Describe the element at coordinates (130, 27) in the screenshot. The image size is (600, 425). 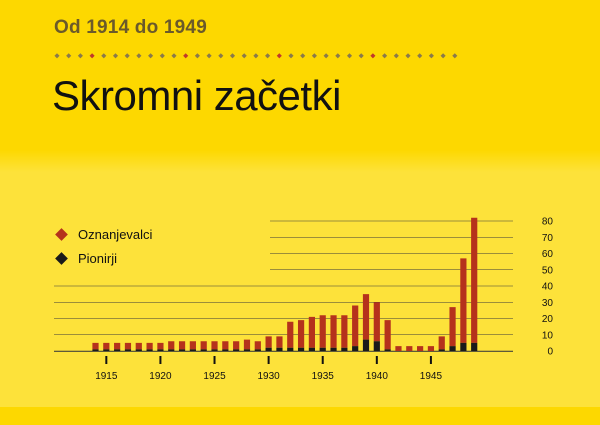
I see `subtitle: Od 1914 do 1949` at that location.